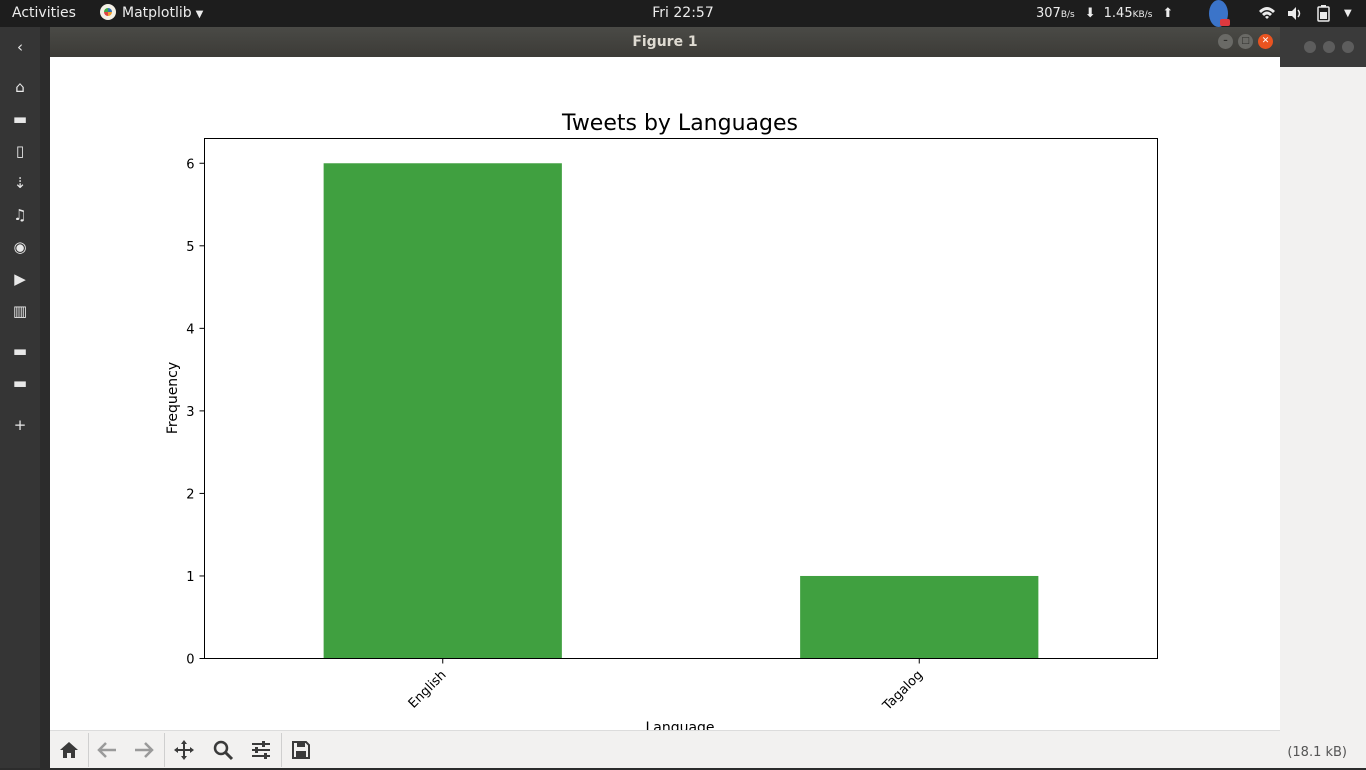 Image resolution: width=1366 pixels, height=770 pixels. What do you see at coordinates (190, 412) in the screenshot?
I see `y-tick-label: 3` at bounding box center [190, 412].